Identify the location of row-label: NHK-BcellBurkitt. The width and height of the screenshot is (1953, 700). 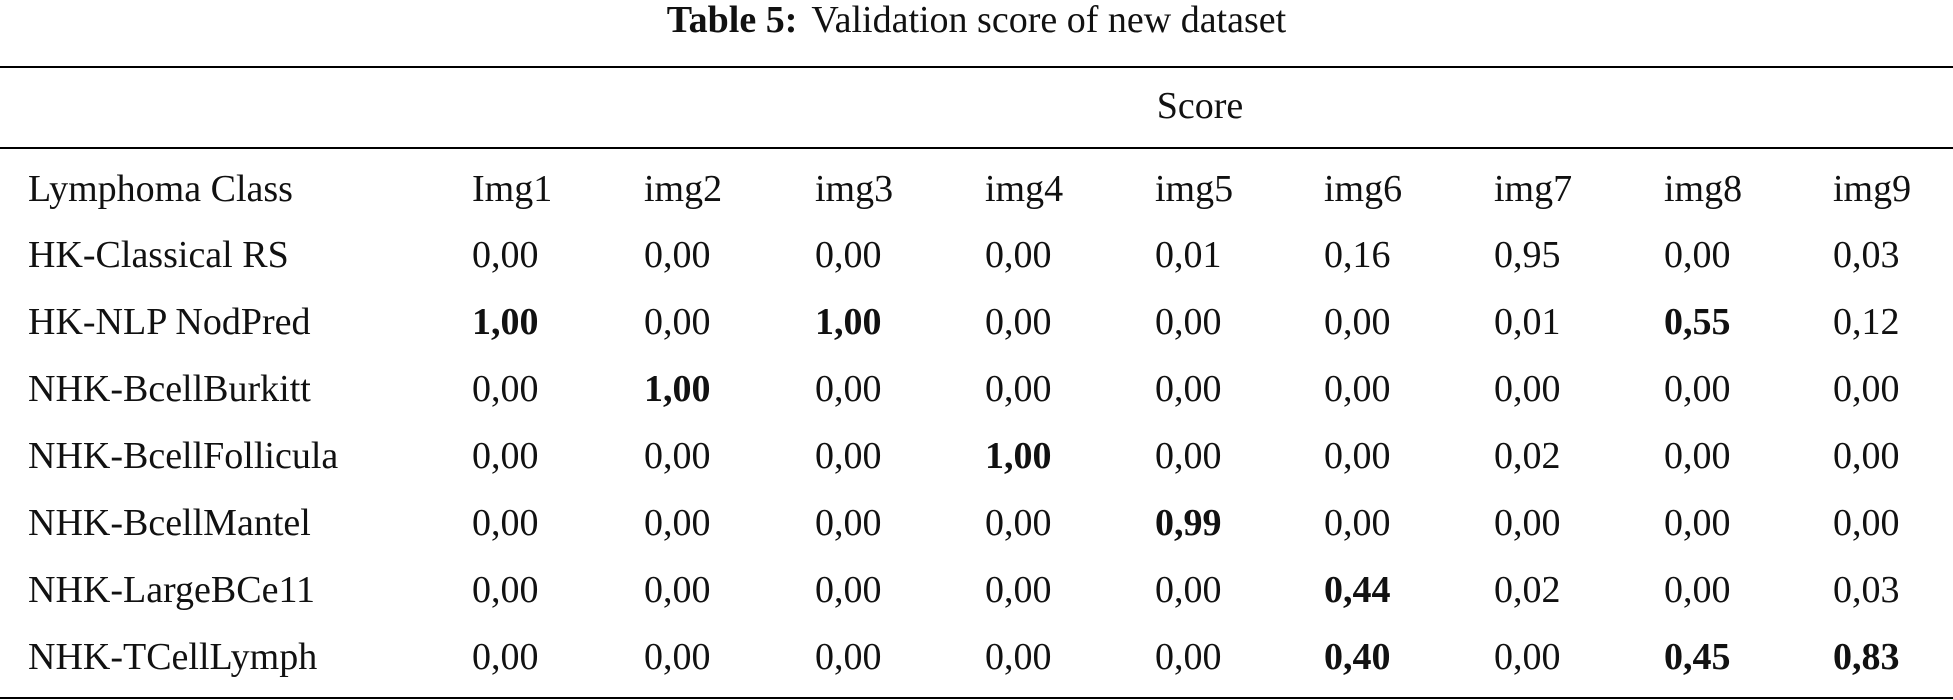
(169, 389).